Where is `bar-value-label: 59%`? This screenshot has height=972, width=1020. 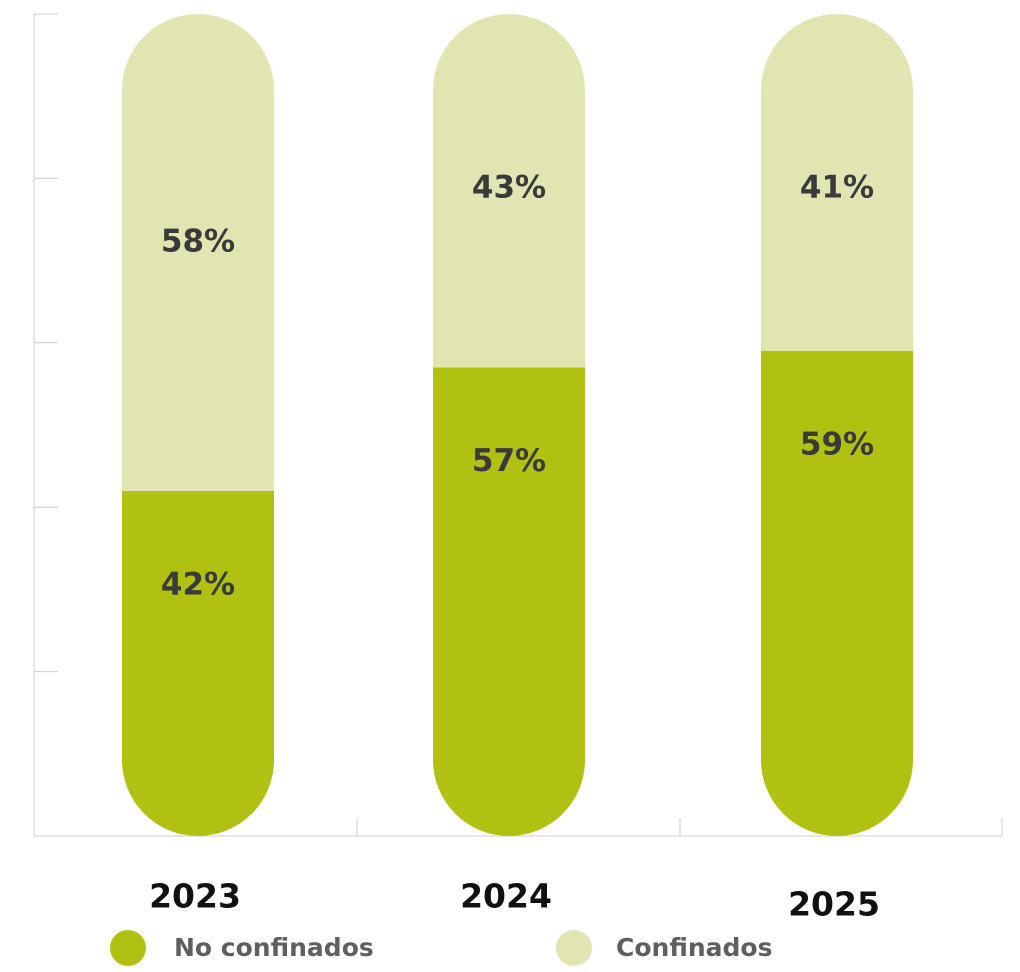
bar-value-label: 59% is located at coordinates (837, 445).